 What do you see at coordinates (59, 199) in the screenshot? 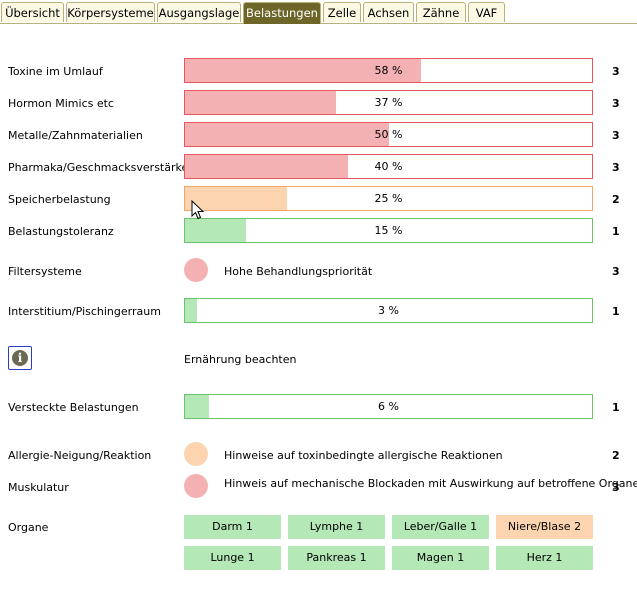
I see `speicher-label: Speicherbelastung` at bounding box center [59, 199].